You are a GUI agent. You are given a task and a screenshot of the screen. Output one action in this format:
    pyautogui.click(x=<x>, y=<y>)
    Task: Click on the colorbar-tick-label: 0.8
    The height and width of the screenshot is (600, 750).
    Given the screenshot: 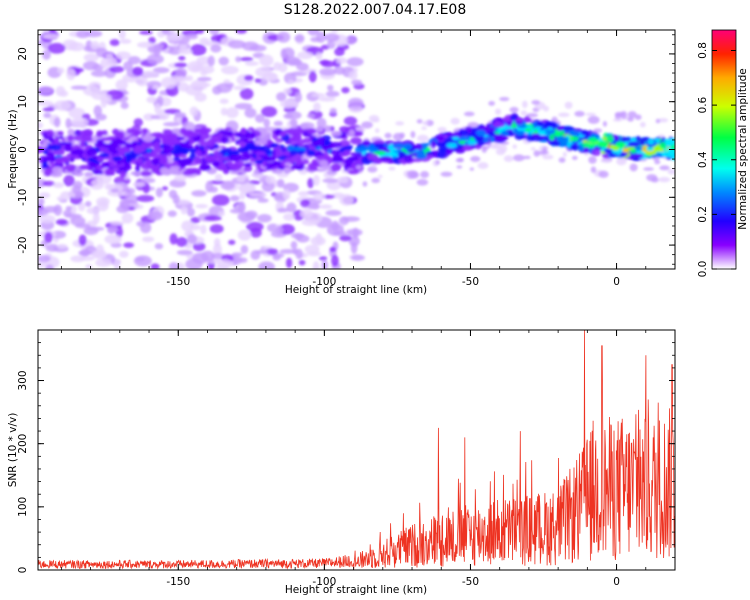 What is the action you would take?
    pyautogui.click(x=703, y=50)
    